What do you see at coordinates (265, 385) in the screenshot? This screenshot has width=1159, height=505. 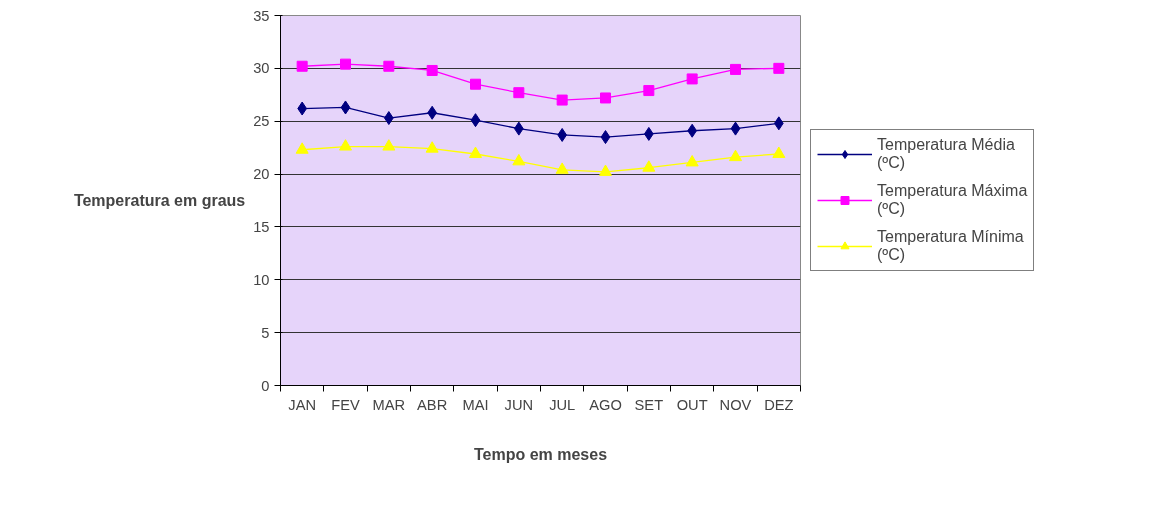 I see `y-tick-label: 0` at bounding box center [265, 385].